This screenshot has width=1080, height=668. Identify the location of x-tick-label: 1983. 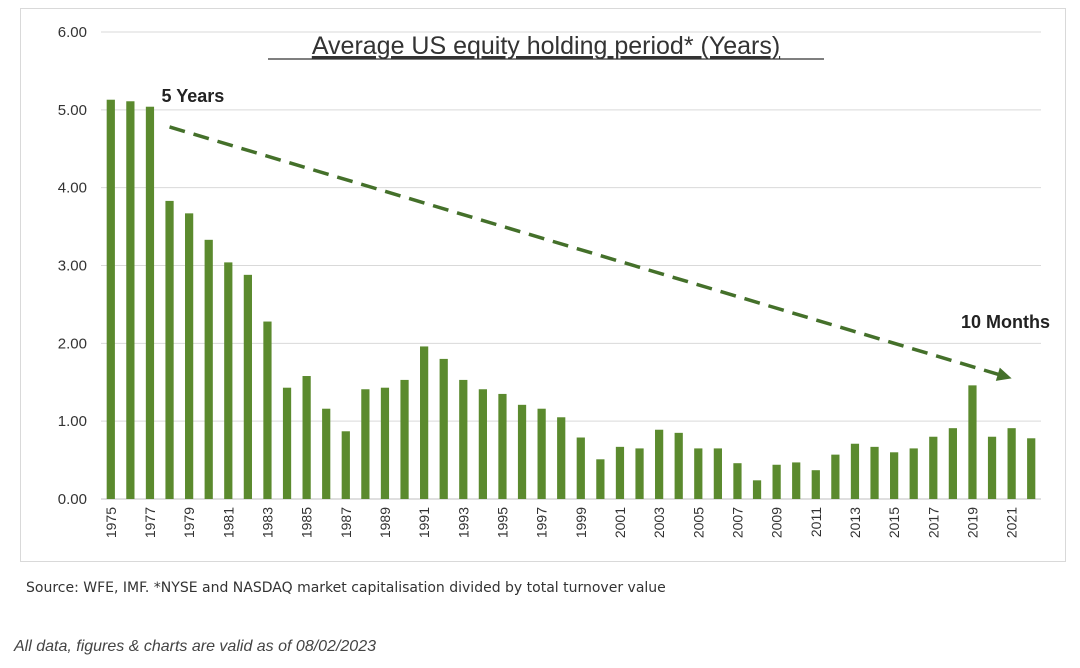
(267, 522).